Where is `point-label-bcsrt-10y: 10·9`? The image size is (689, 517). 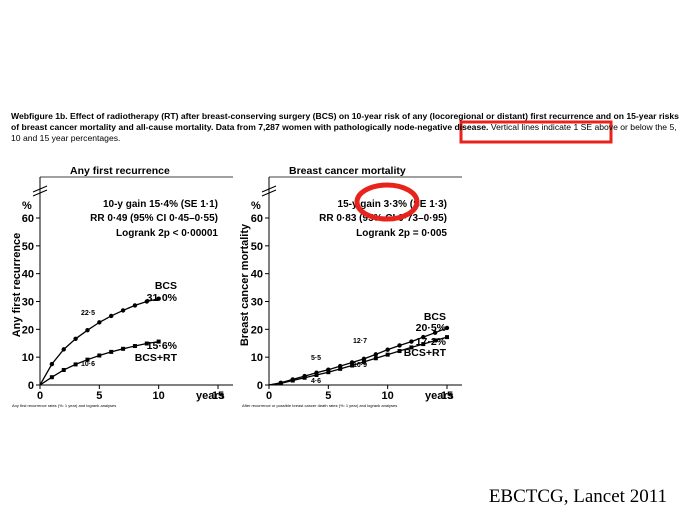 point-label-bcsrt-10y: 10·9 is located at coordinates (360, 365).